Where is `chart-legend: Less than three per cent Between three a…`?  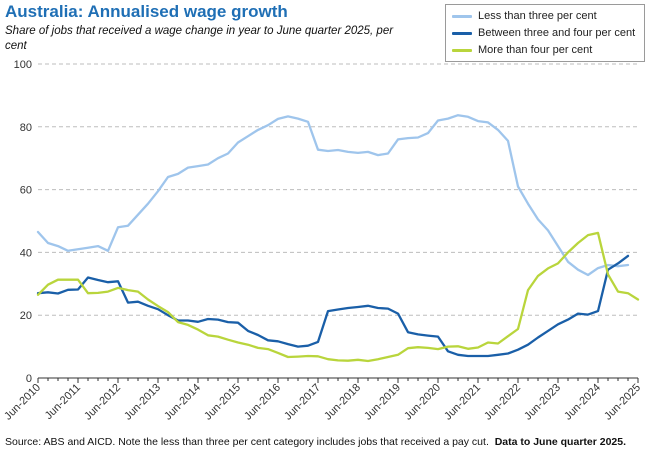 chart-legend: Less than three per cent Between three a… is located at coordinates (545, 33).